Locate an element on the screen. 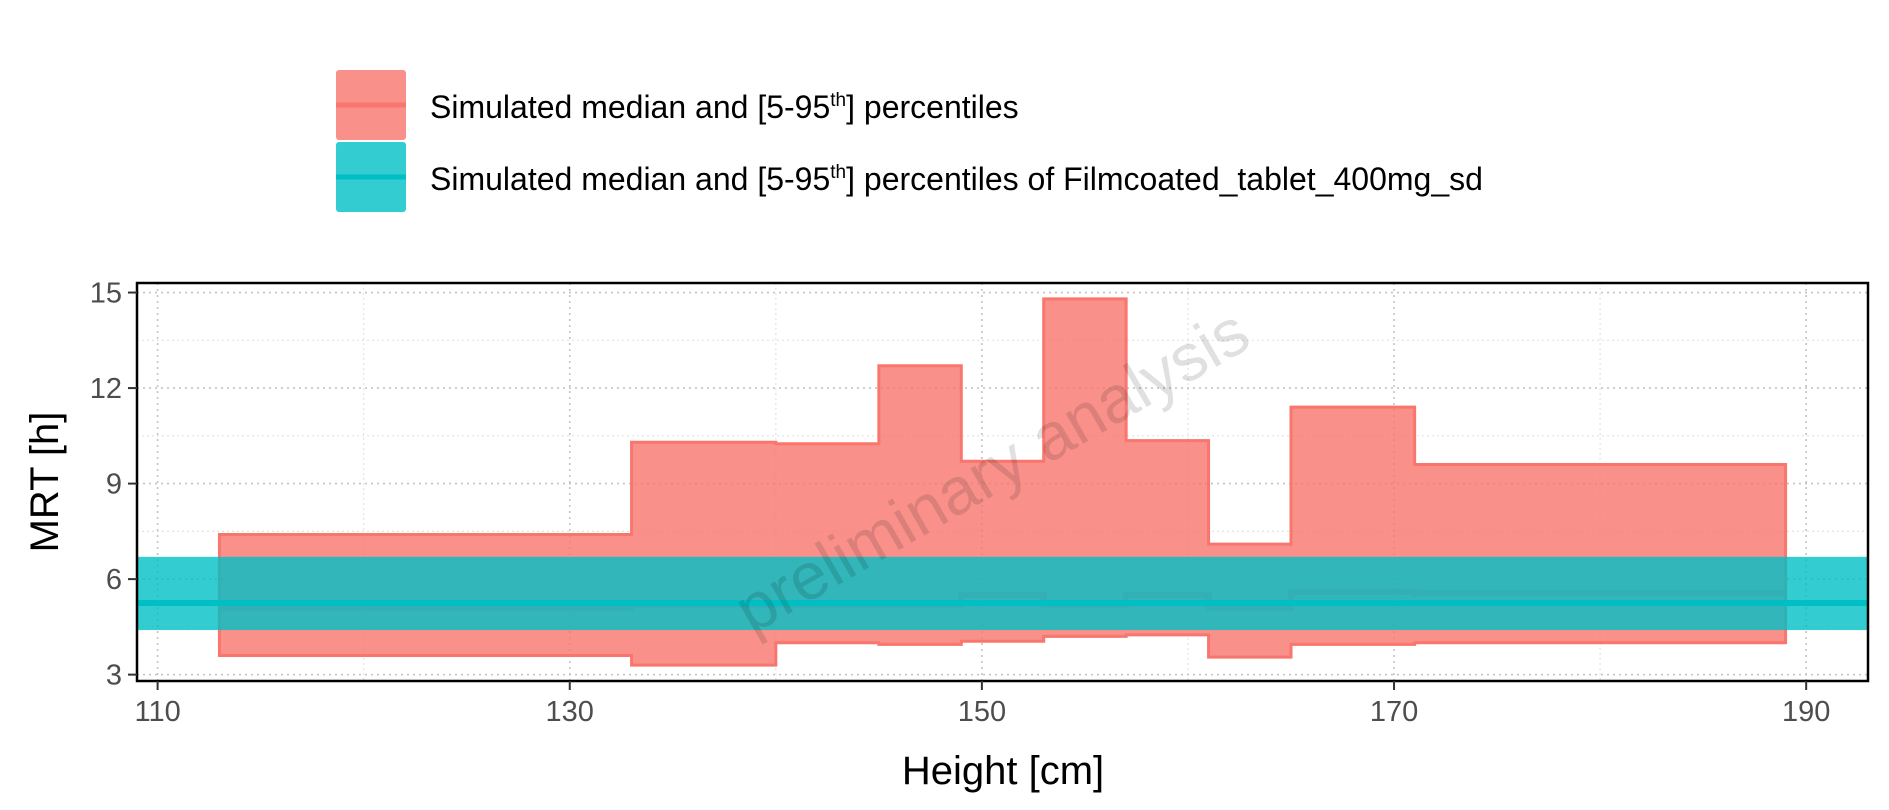 The height and width of the screenshot is (810, 1889). y-tick-label: 9 is located at coordinates (114, 485).